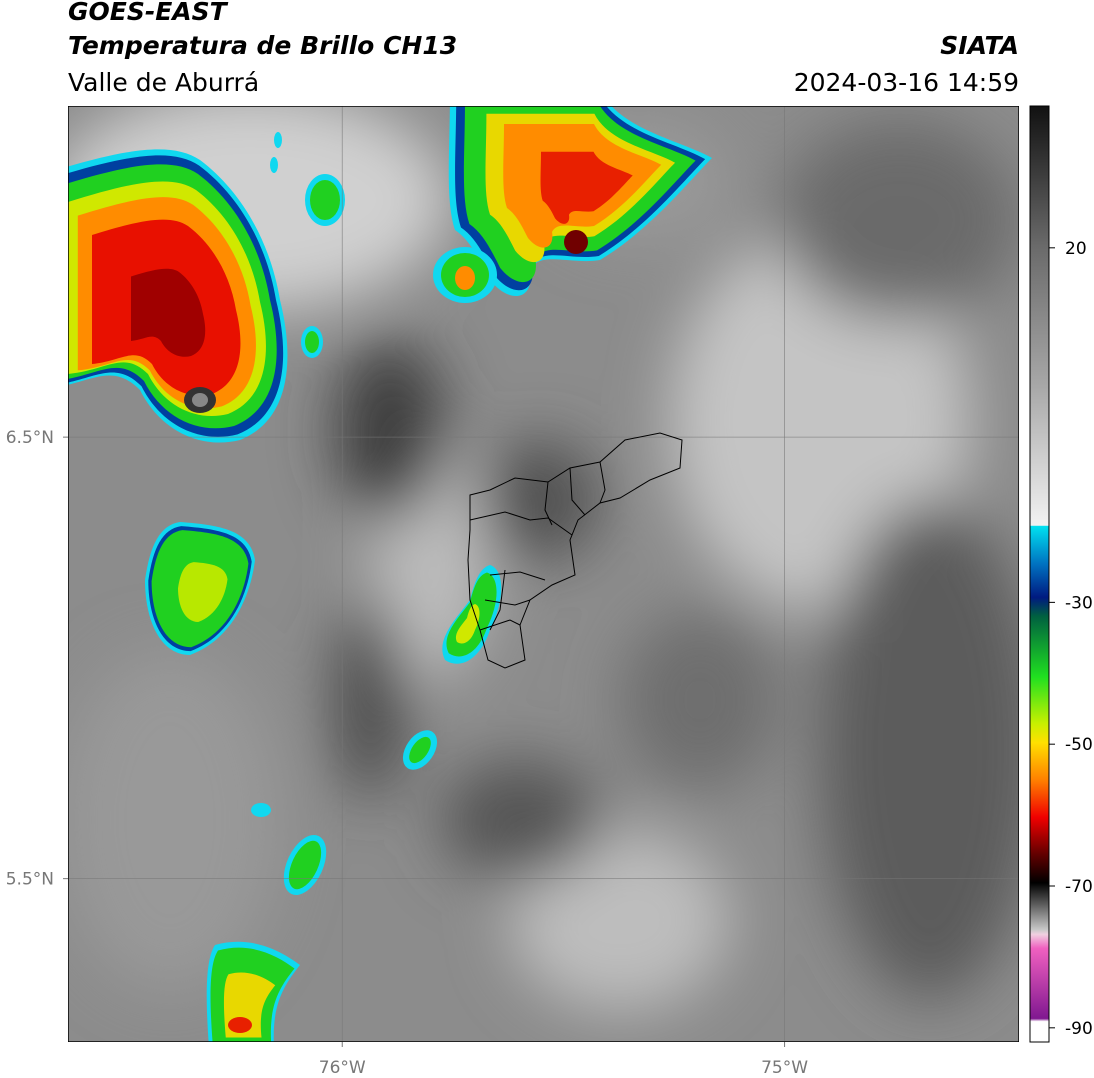 The width and height of the screenshot is (1094, 1078). What do you see at coordinates (1079, 603) in the screenshot?
I see `colorbar-tick-label: -30` at bounding box center [1079, 603].